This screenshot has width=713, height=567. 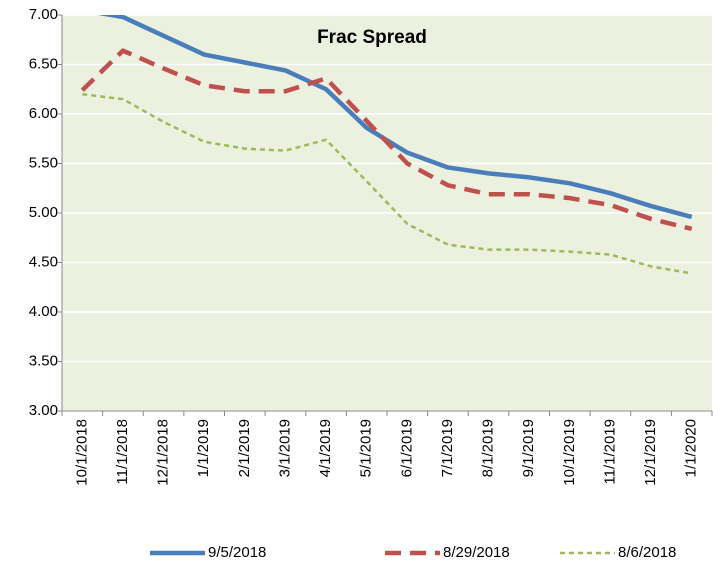 What do you see at coordinates (122, 452) in the screenshot?
I see `x-tick-label: 11/1/2018` at bounding box center [122, 452].